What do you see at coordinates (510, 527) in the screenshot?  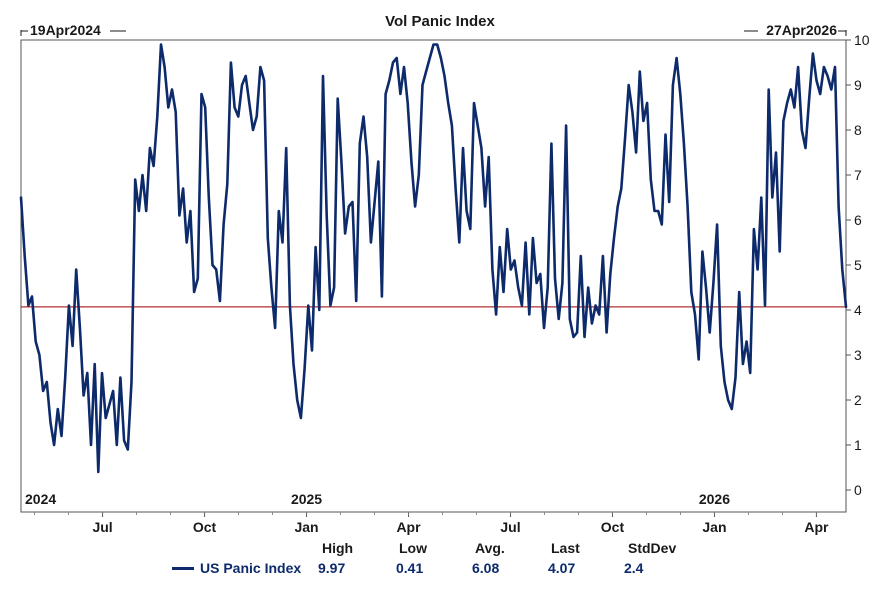 I see `x-tick-label-jul-4: Jul` at bounding box center [510, 527].